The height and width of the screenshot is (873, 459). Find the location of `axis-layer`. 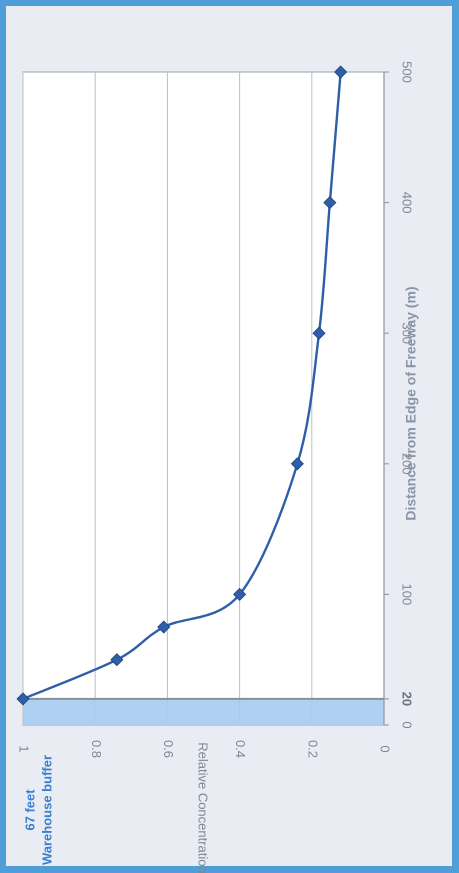

axis-layer is located at coordinates (386, 398).